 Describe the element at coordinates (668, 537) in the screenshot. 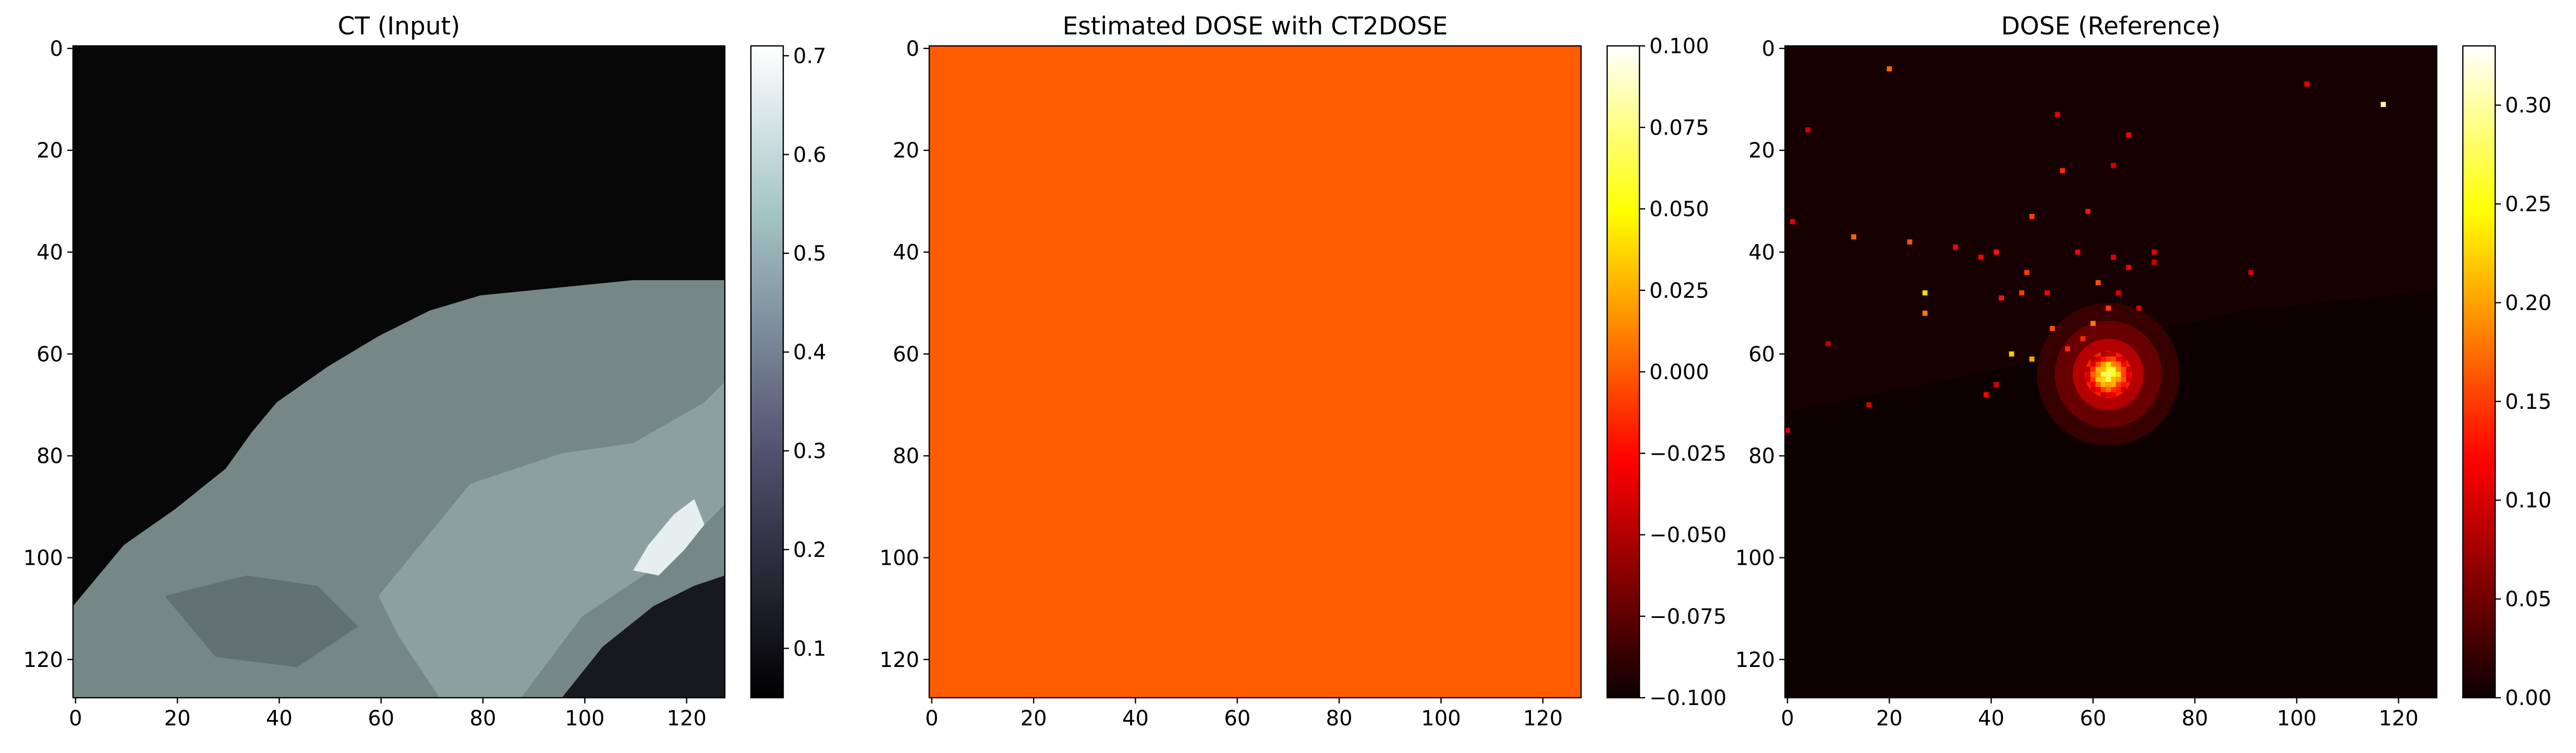

I see `ct-bone` at that location.